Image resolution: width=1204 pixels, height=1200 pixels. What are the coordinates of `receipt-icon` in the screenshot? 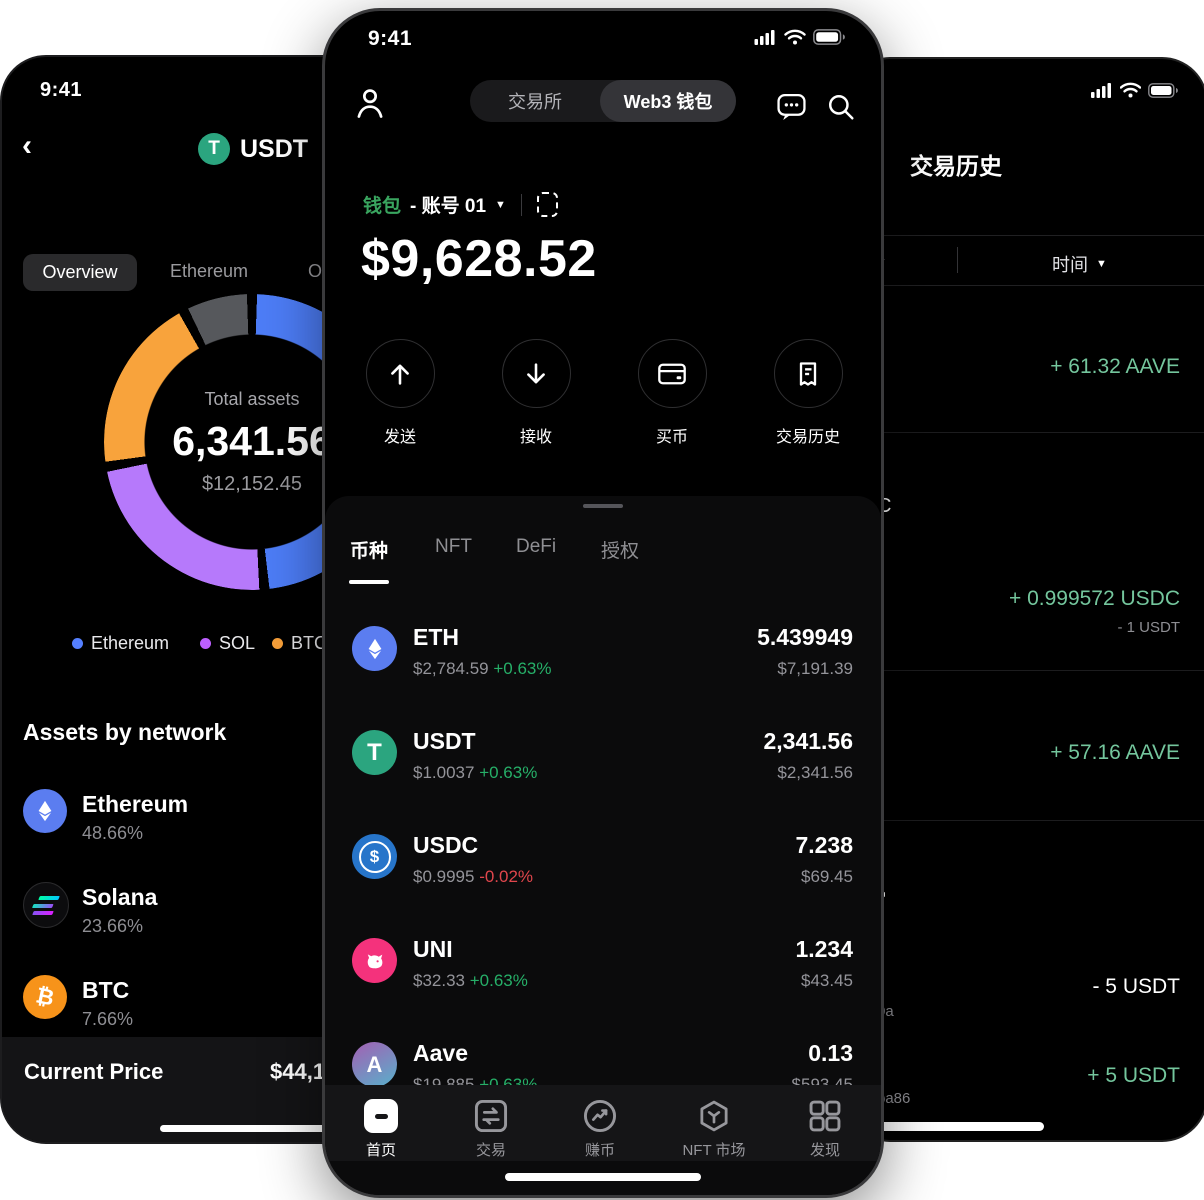 It's located at (808, 373).